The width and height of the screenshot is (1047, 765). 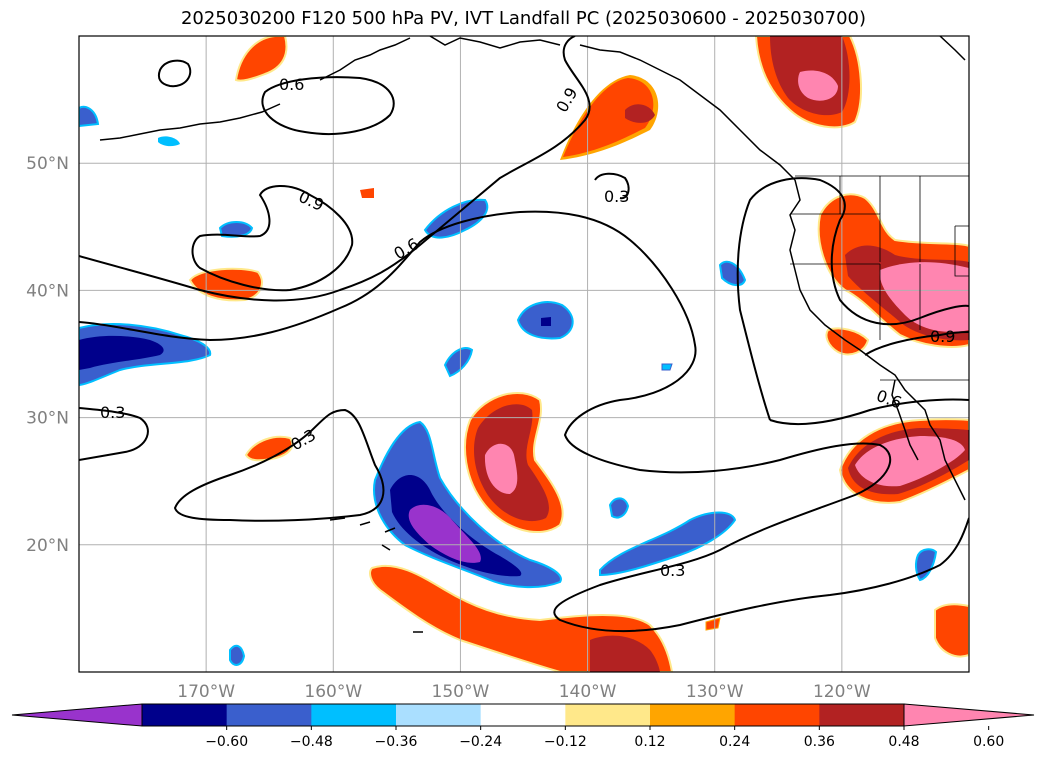 I want to click on colorbar-tick-label: 0.24, so click(x=734, y=742).